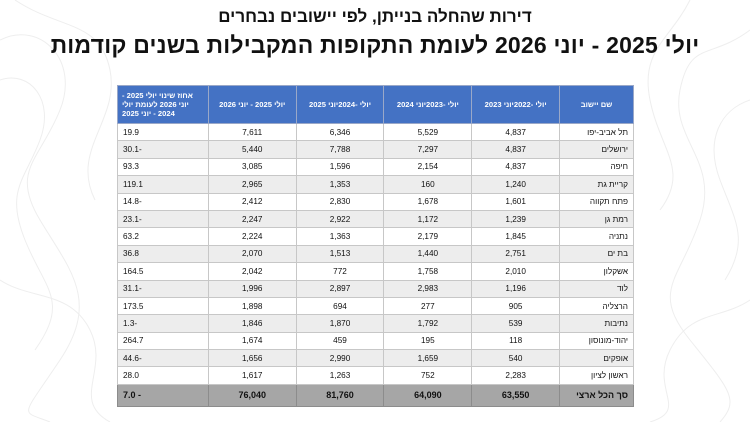 This screenshot has height=422, width=750. Describe the element at coordinates (596, 219) in the screenshot. I see `city-name-cell: רמת גן` at that location.